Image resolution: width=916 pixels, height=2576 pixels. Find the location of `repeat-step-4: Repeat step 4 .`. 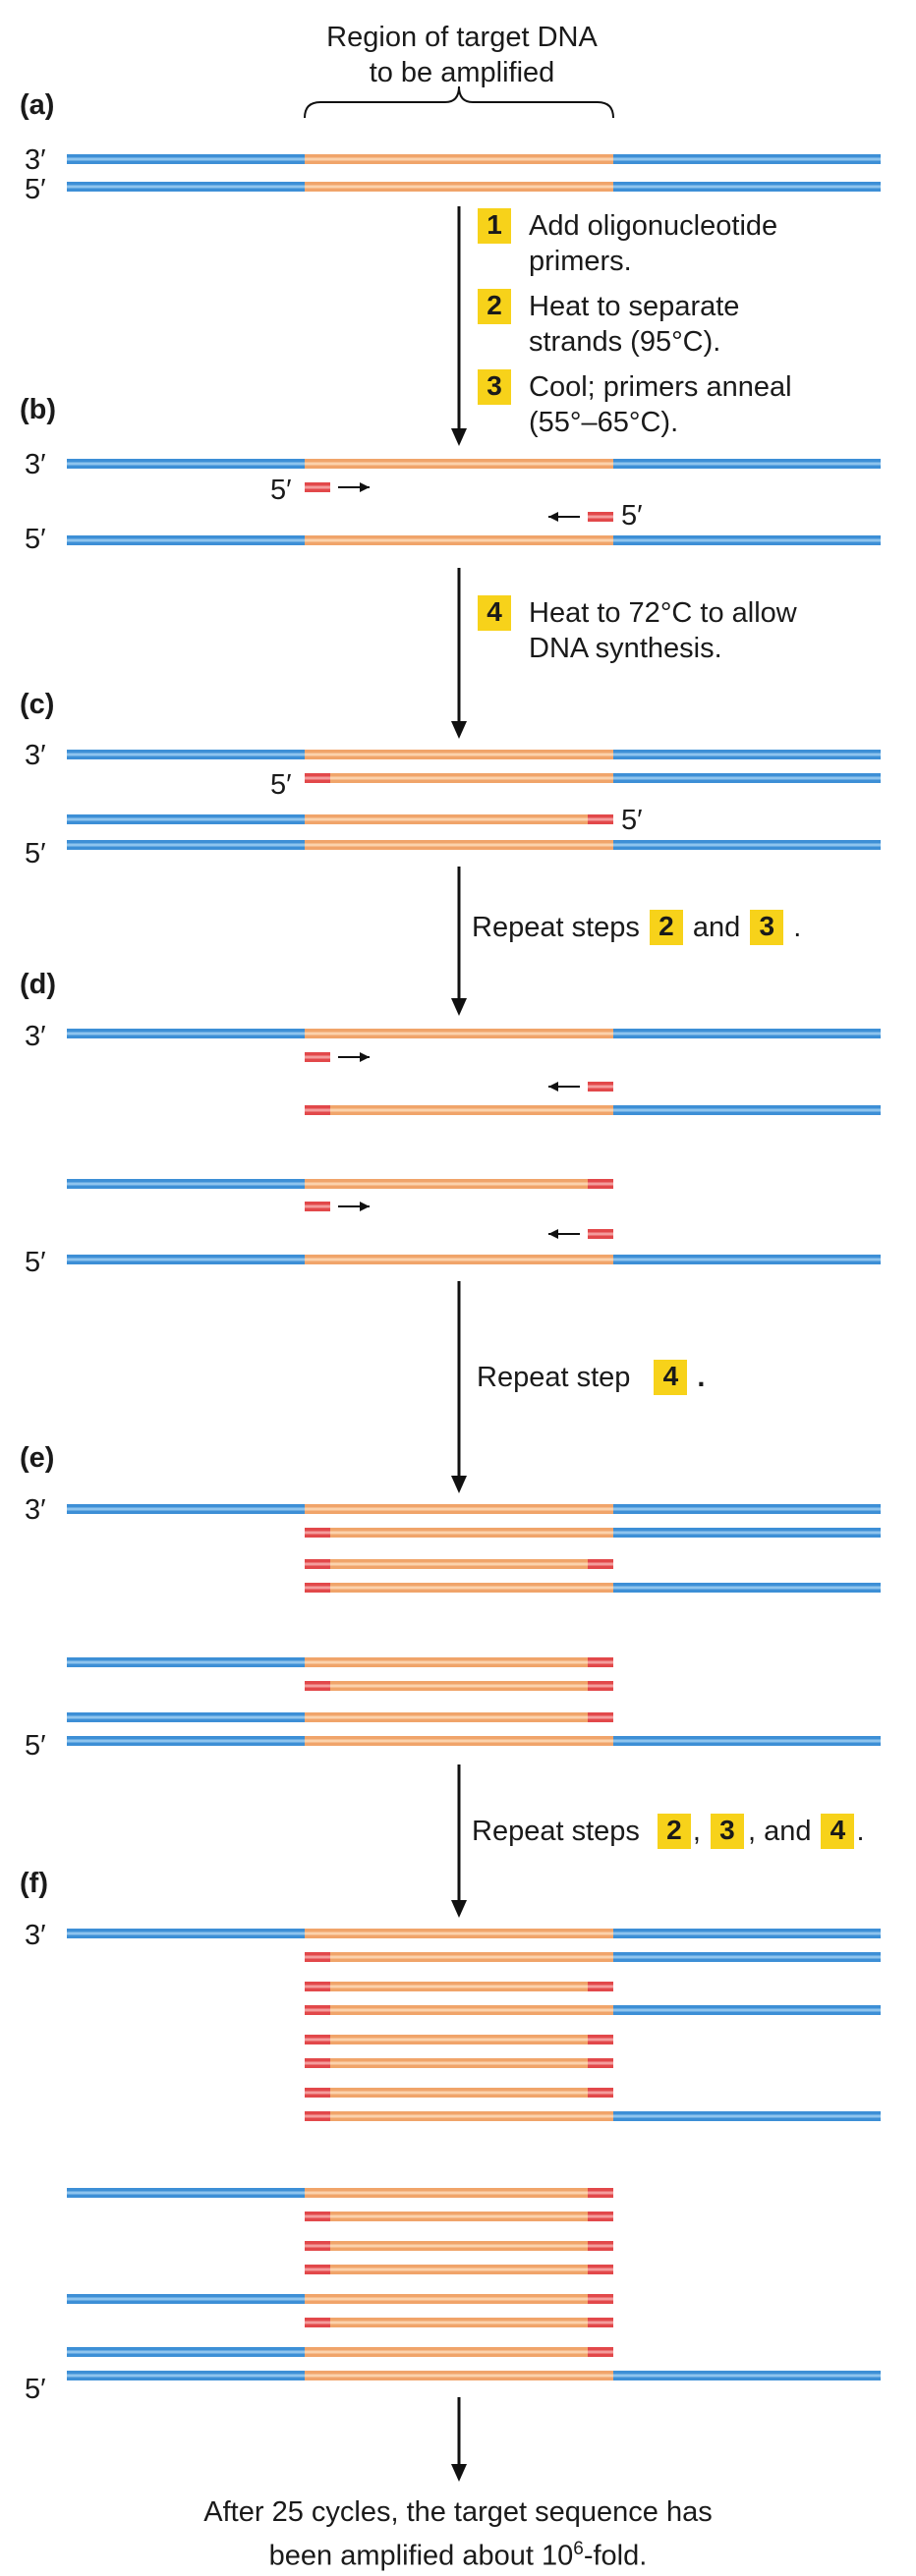

repeat-step-4: Repeat step 4 . is located at coordinates (591, 1377).